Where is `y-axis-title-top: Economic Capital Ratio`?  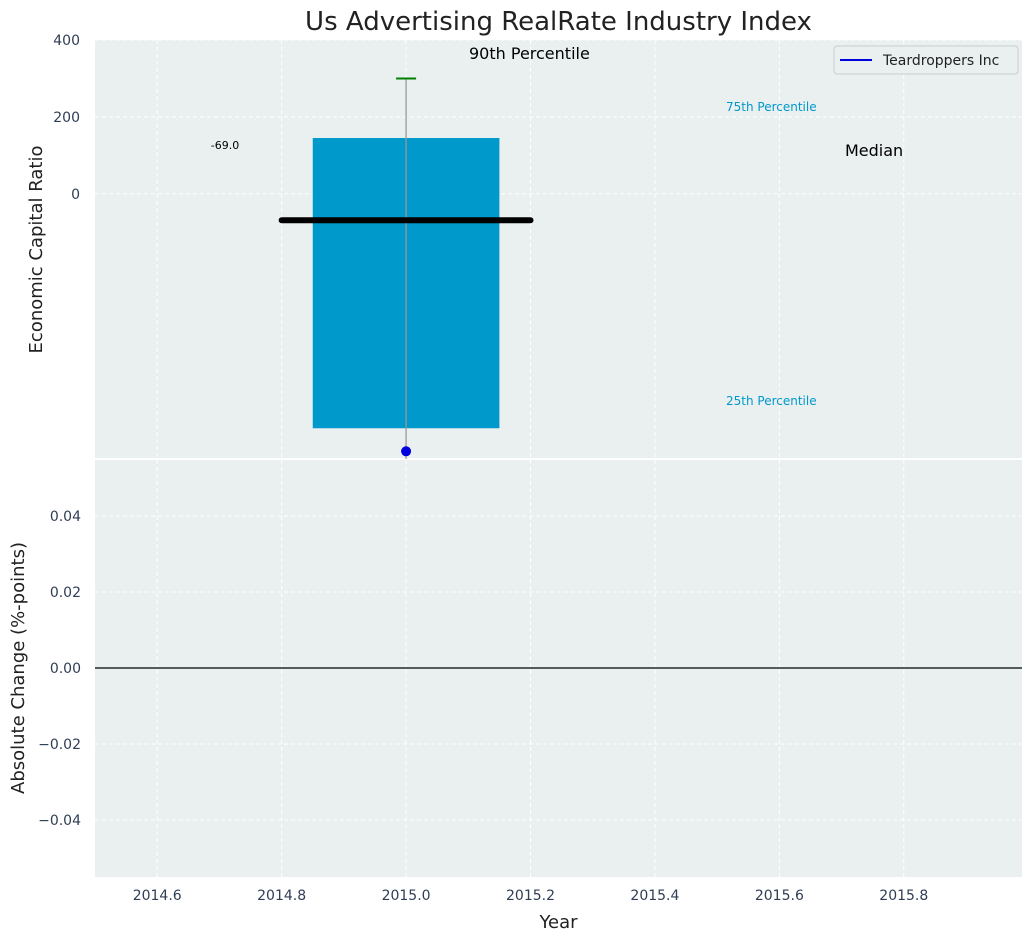 y-axis-title-top: Economic Capital Ratio is located at coordinates (36, 250).